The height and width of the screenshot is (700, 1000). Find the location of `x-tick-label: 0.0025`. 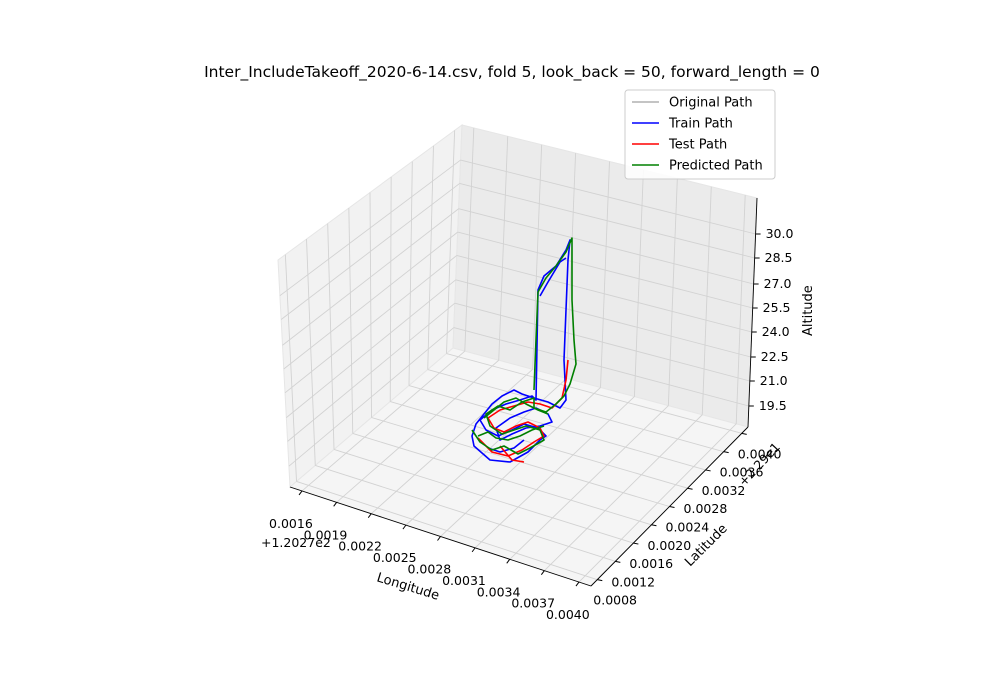

x-tick-label: 0.0025 is located at coordinates (395, 557).